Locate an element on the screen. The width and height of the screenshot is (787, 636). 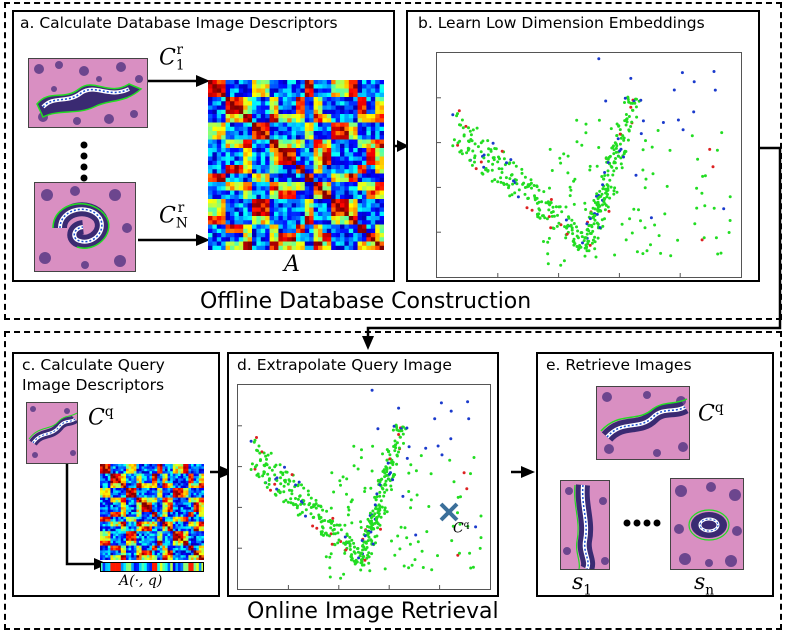
online-group-label: Online Image Retrieval is located at coordinates (373, 611).